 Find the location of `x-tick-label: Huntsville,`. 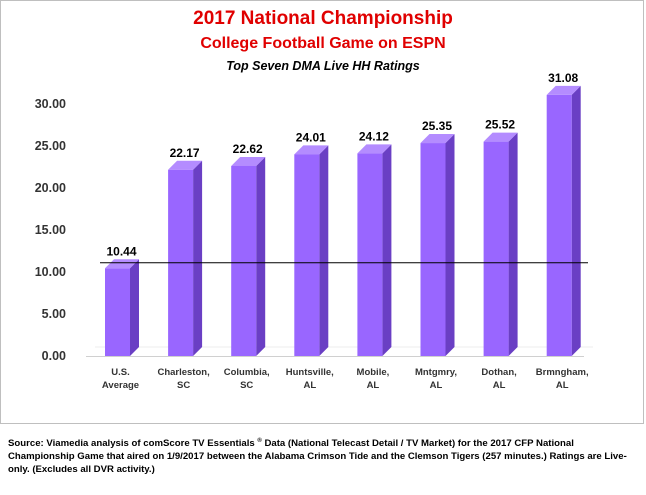

x-tick-label: Huntsville, is located at coordinates (310, 372).